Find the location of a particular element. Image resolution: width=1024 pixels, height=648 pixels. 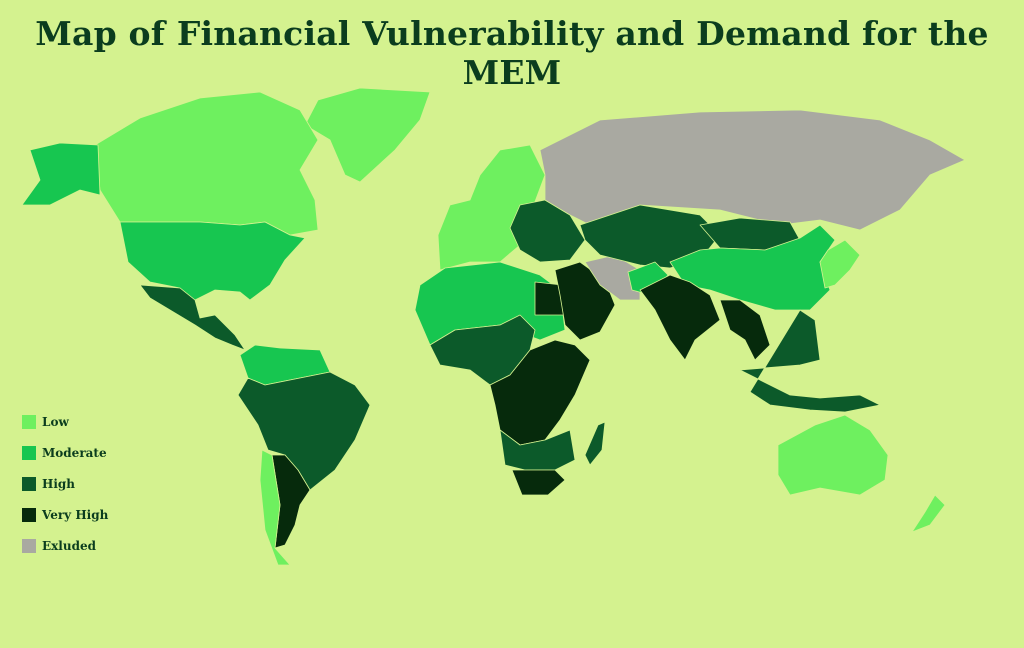

region-madagascar is located at coordinates (595, 443).